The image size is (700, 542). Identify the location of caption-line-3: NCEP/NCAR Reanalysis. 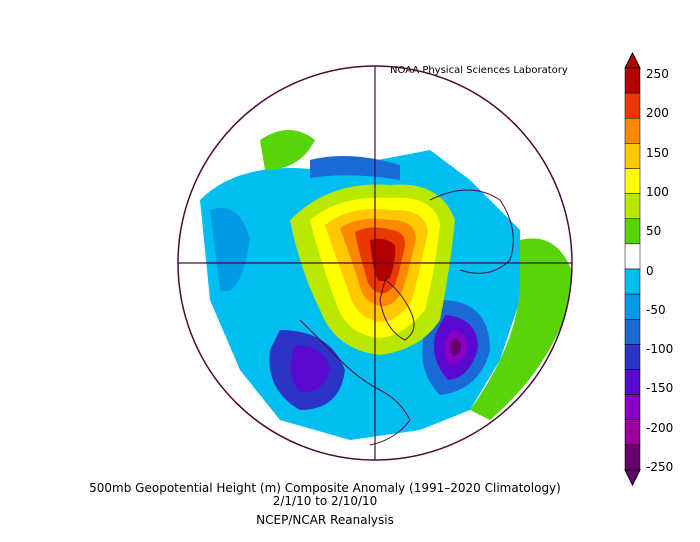
(325, 520).